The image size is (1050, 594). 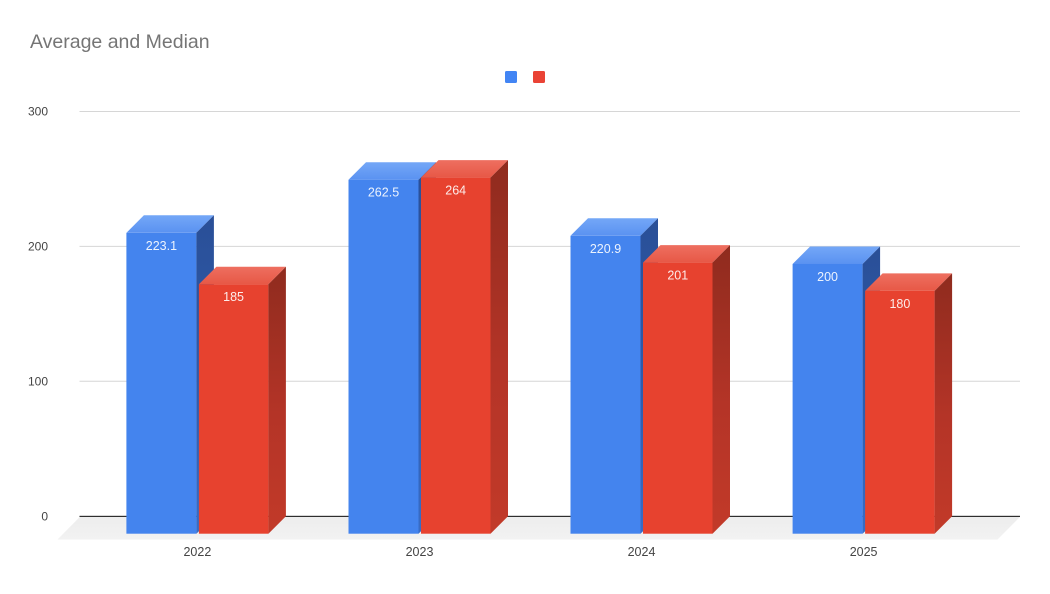 I want to click on svg-text: 180, so click(x=899, y=304).